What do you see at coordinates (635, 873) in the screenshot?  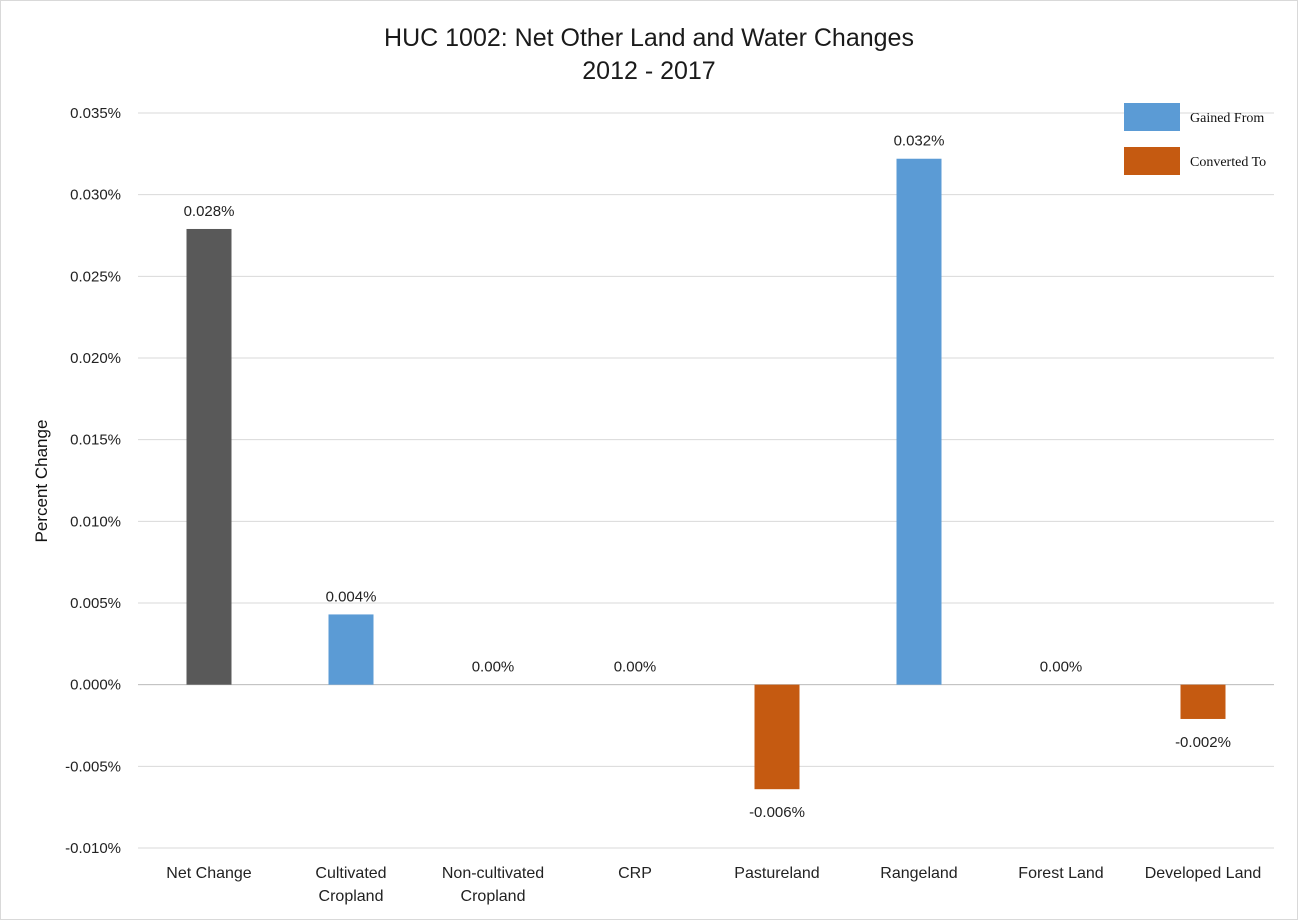 I see `x-category-label: CRP` at bounding box center [635, 873].